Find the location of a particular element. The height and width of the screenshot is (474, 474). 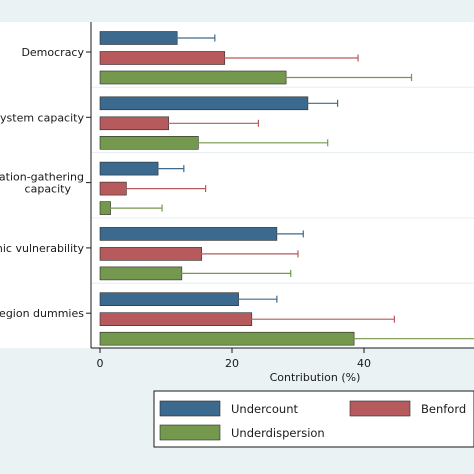

category-label-line: ation-gathering is located at coordinates (42, 177).